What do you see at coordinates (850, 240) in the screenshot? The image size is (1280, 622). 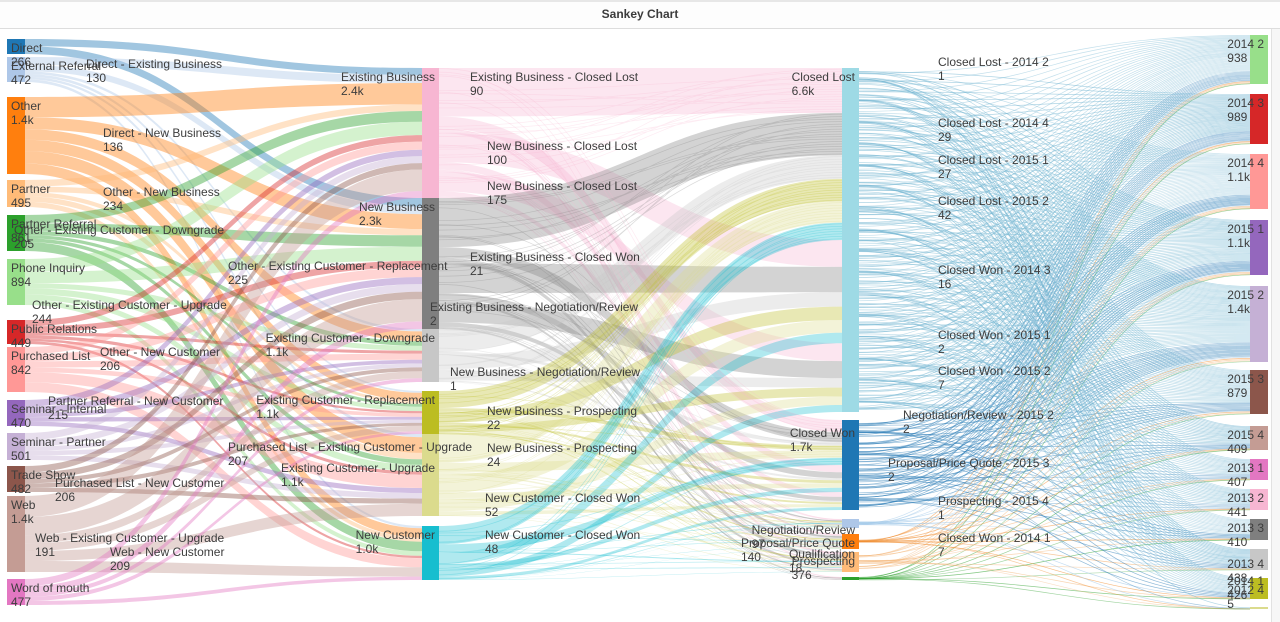 I see `sankey-node-closed-lost` at bounding box center [850, 240].